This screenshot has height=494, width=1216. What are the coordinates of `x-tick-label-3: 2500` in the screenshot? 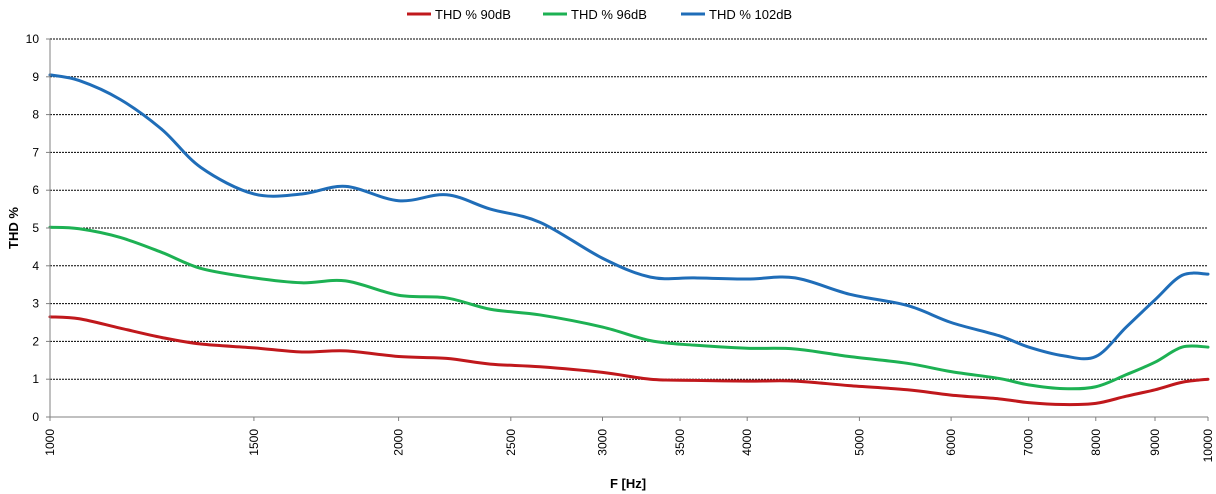 It's located at (511, 442).